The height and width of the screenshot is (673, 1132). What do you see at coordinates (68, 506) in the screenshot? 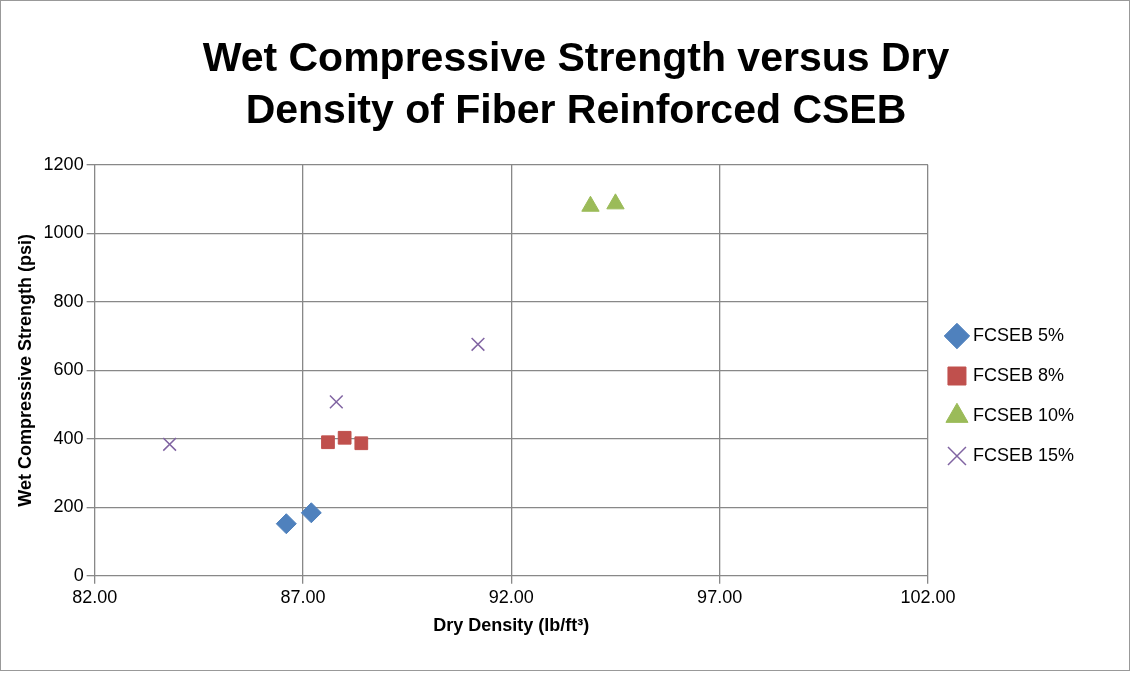
I see `y-tick-label: 200` at bounding box center [68, 506].